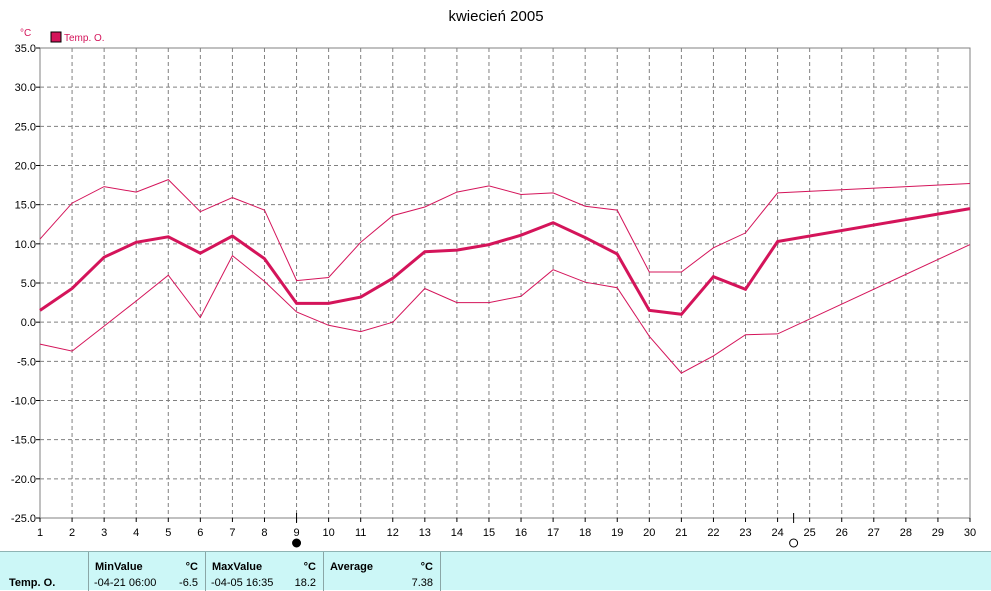  What do you see at coordinates (168, 533) in the screenshot?
I see `x-tick-label: 5` at bounding box center [168, 533].